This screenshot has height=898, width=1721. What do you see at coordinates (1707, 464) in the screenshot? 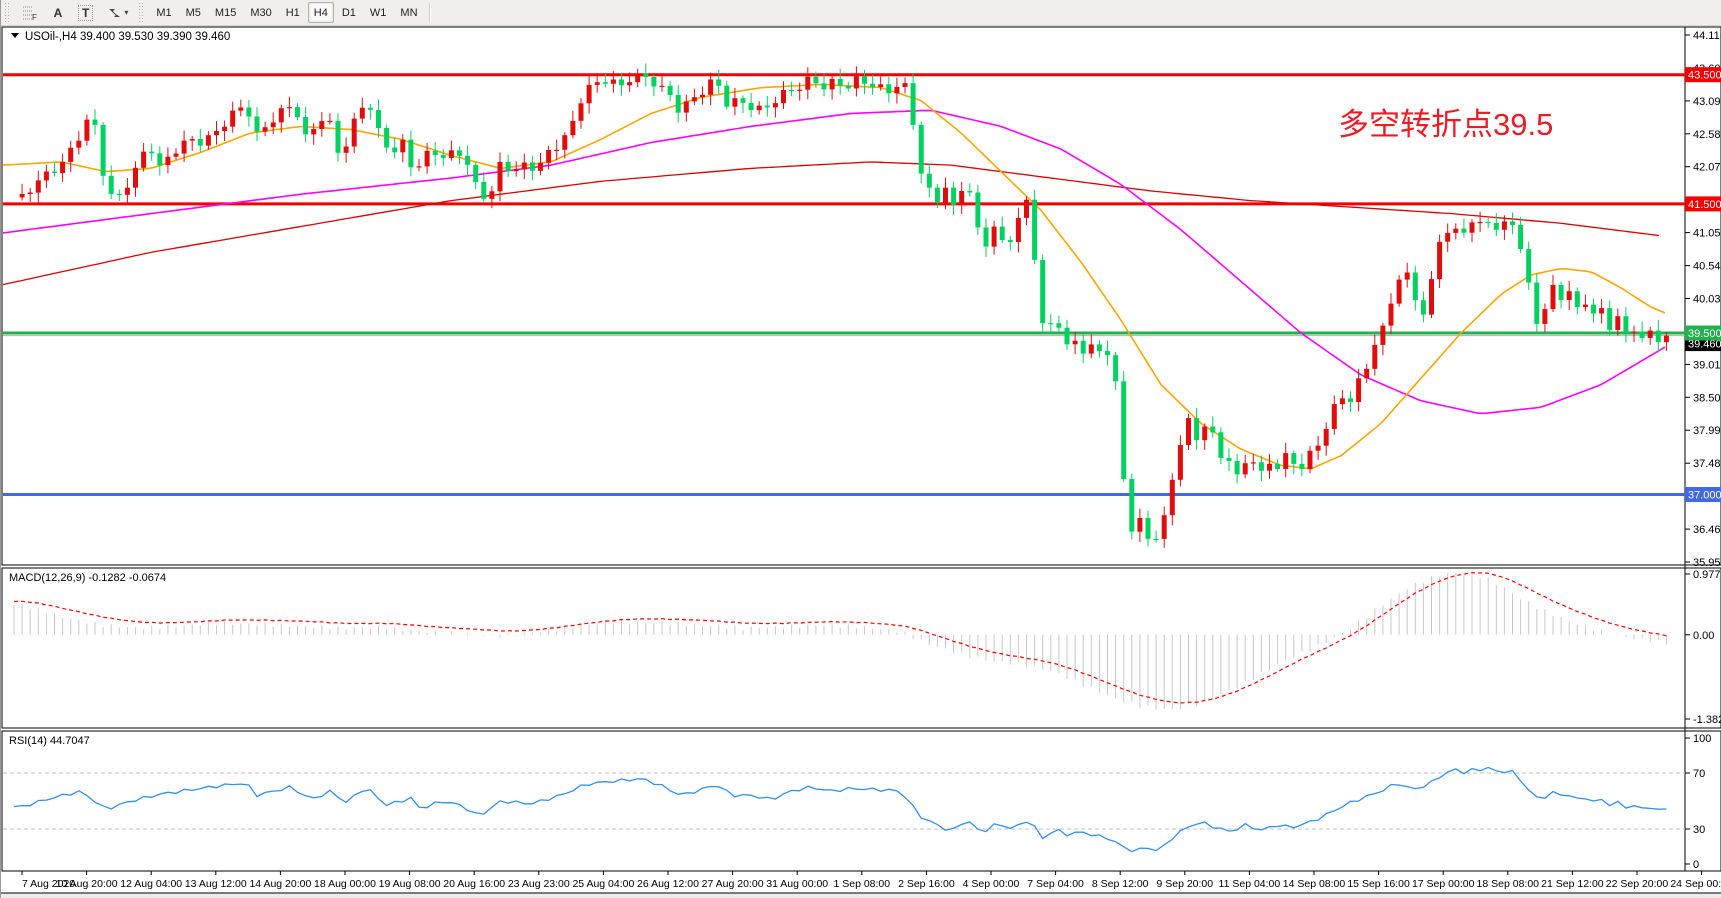
I see `price-tick-label: 37.485` at bounding box center [1707, 464].